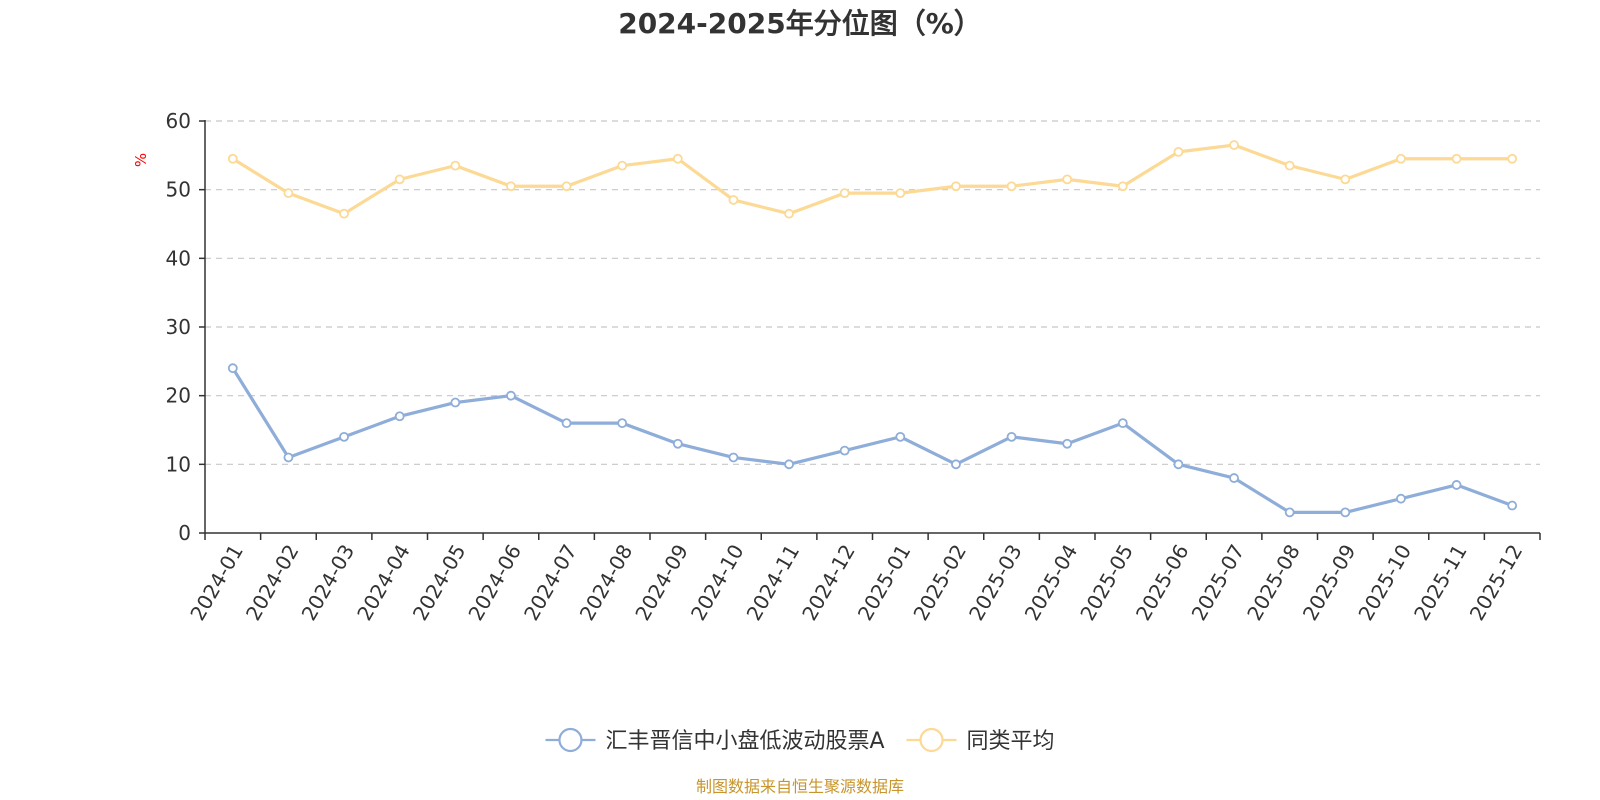 The height and width of the screenshot is (800, 1600). What do you see at coordinates (178, 121) in the screenshot?
I see `y-tick-label: 60` at bounding box center [178, 121].